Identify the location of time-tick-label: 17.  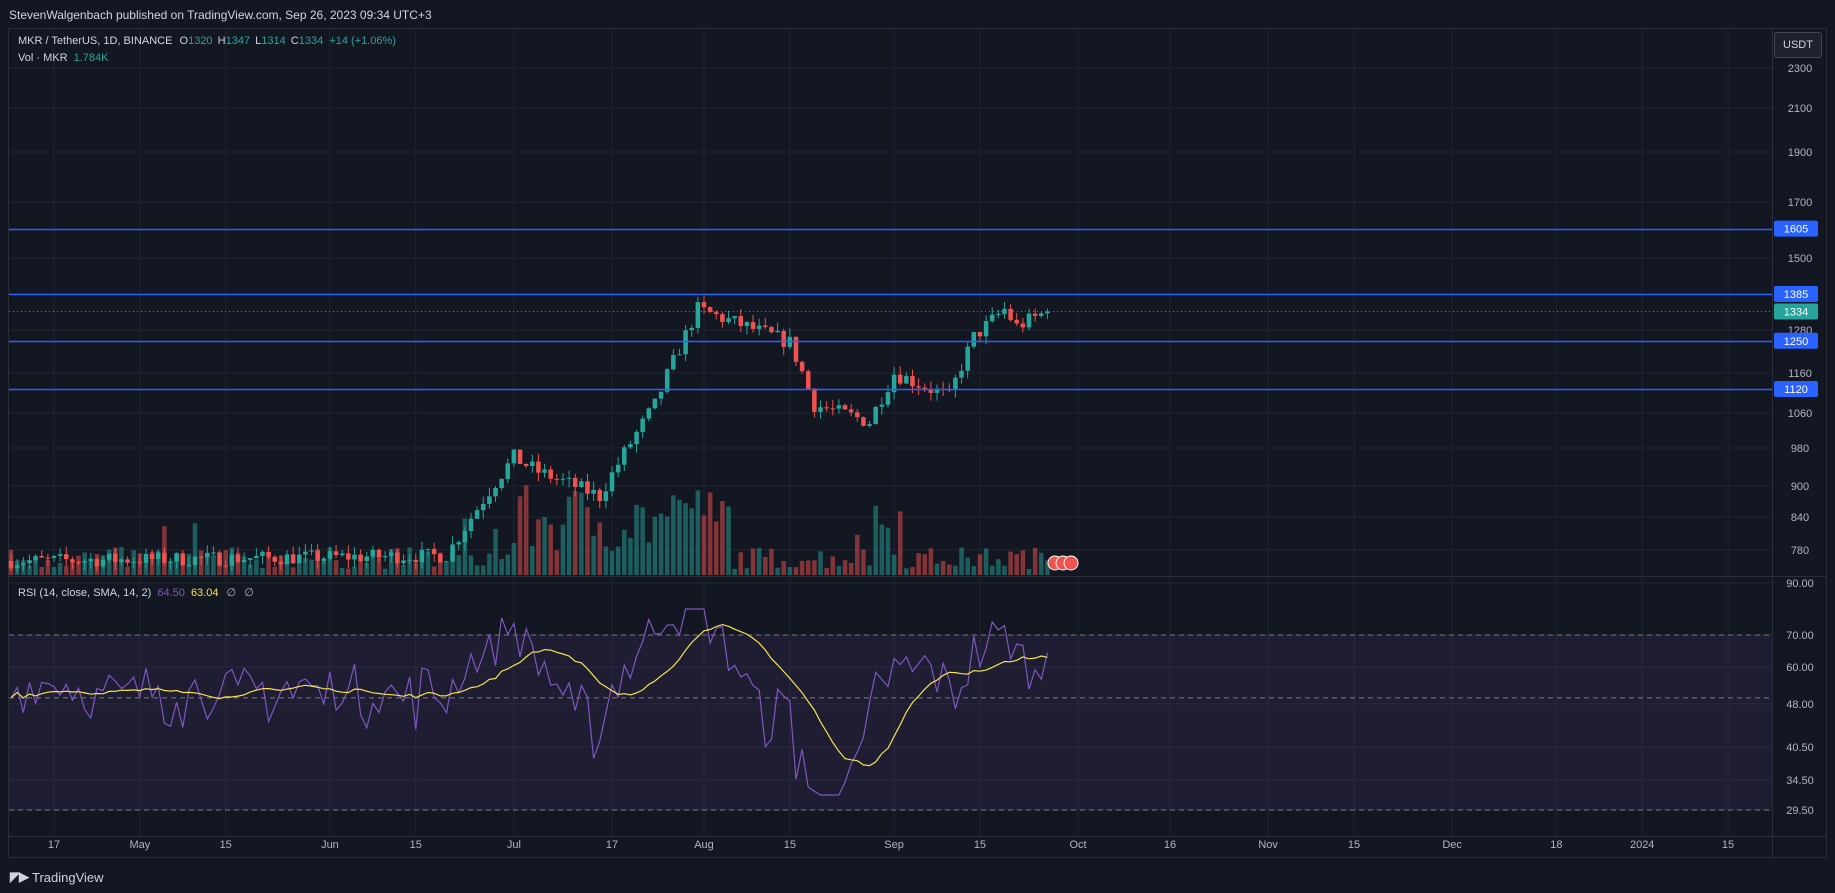
(54, 845).